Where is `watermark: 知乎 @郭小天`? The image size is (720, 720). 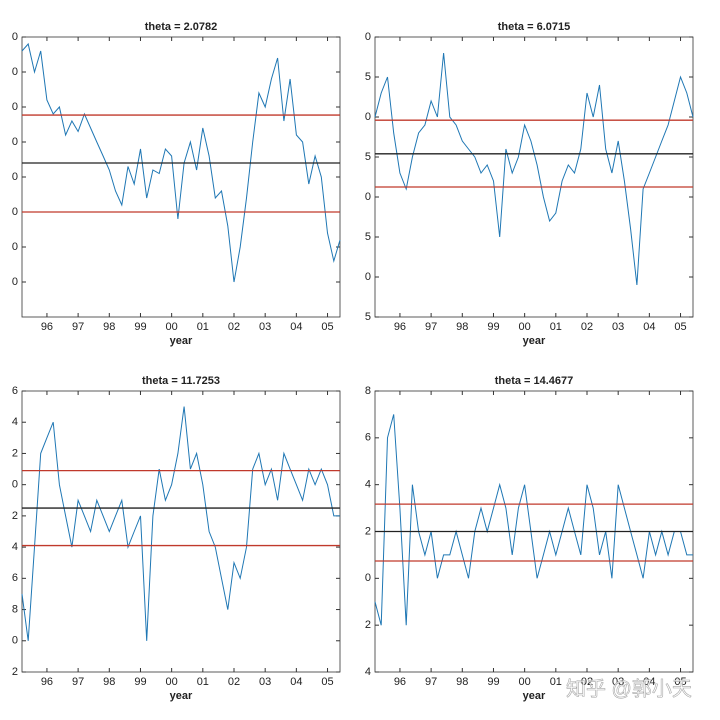 watermark: 知乎 @郭小天 is located at coordinates (629, 688).